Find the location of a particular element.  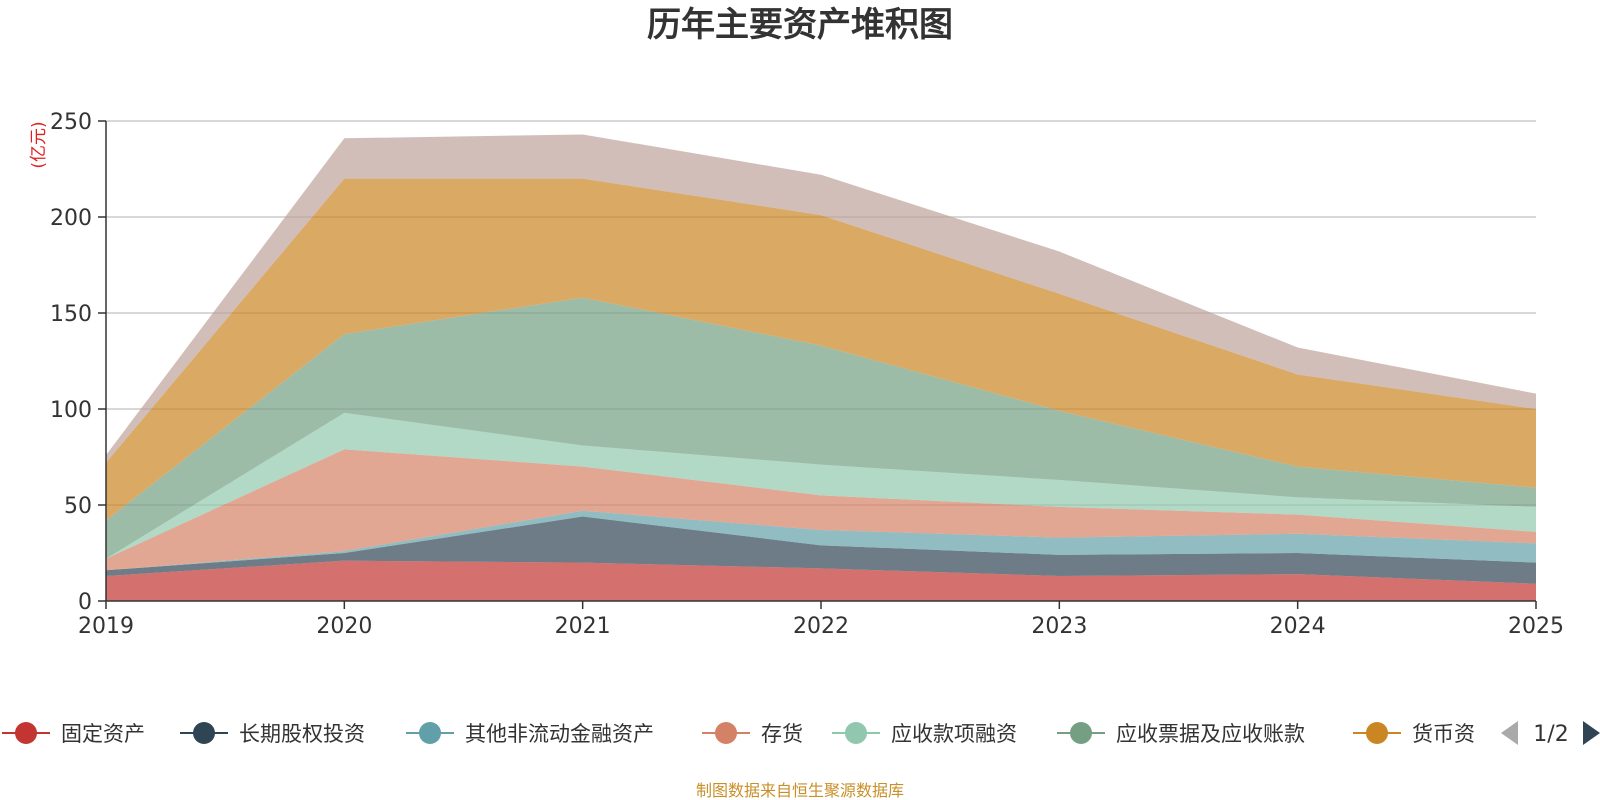

legend-pager: 1/2 is located at coordinates (1550, 734).